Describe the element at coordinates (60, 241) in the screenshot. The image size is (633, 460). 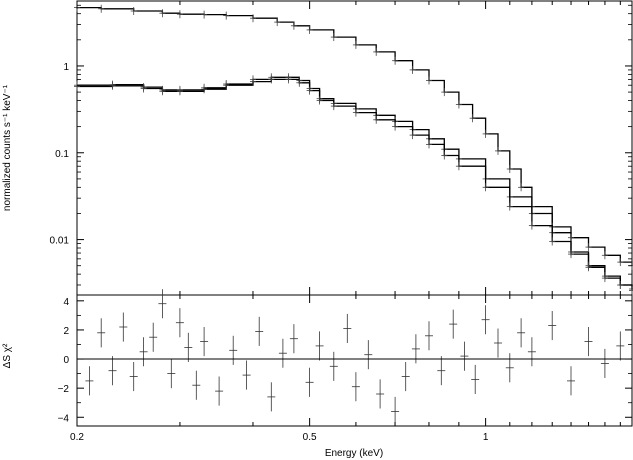
I see `spectrum-y-tick-label: 0.01` at that location.